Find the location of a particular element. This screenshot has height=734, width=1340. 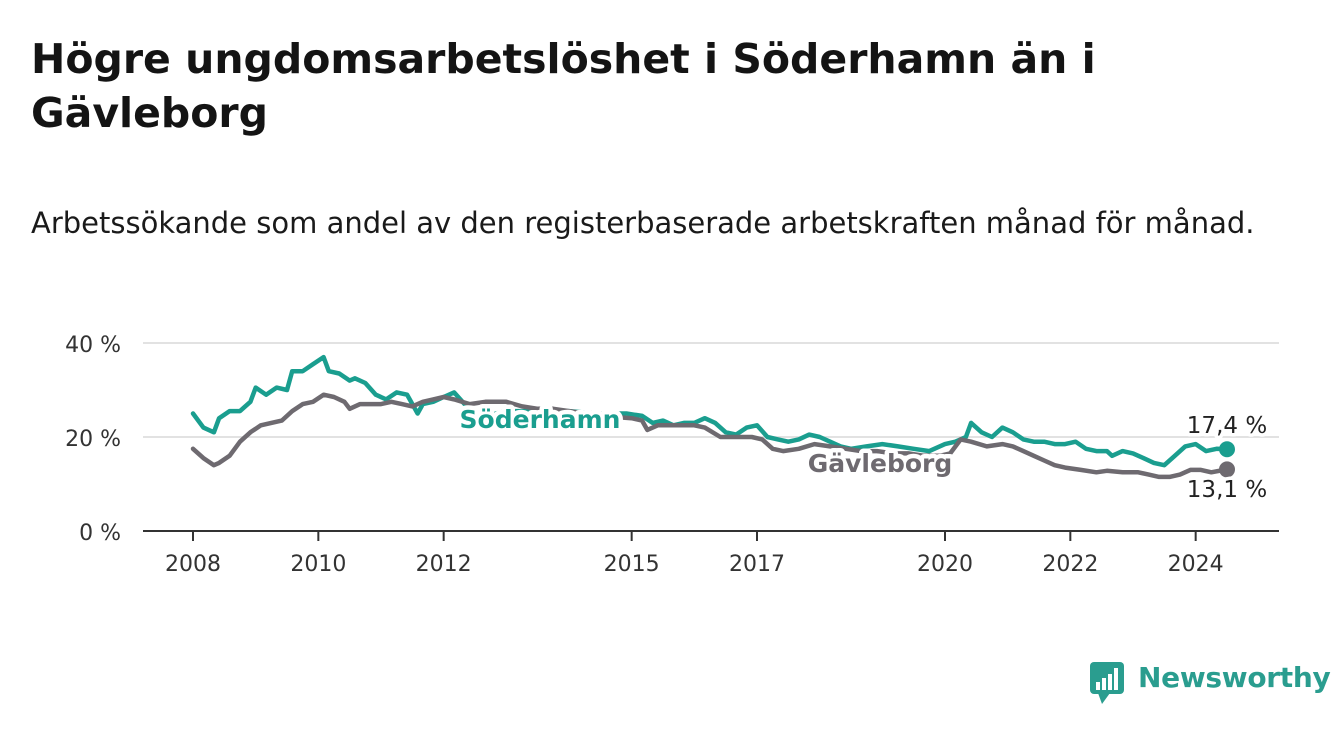

brand-name: Newsworthy is located at coordinates (1234, 677).